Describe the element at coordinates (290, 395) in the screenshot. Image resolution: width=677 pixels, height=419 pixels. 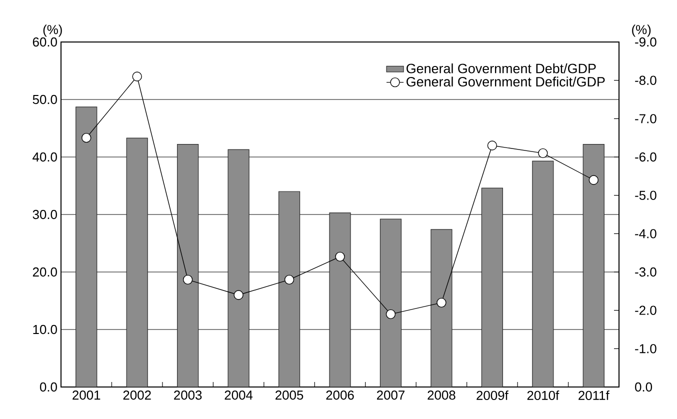
I see `x-tick-label: 2005` at that location.